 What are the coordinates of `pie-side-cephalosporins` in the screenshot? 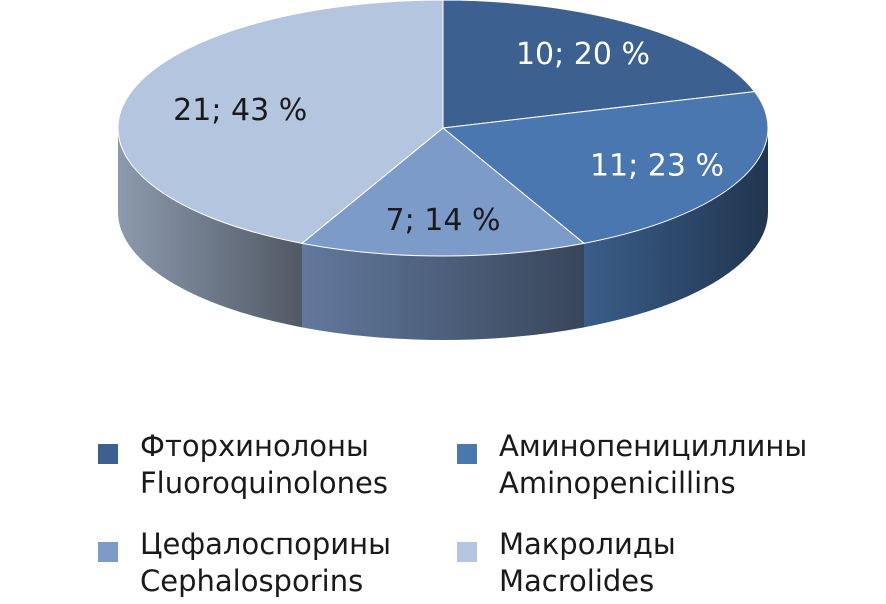 It's located at (443, 291).